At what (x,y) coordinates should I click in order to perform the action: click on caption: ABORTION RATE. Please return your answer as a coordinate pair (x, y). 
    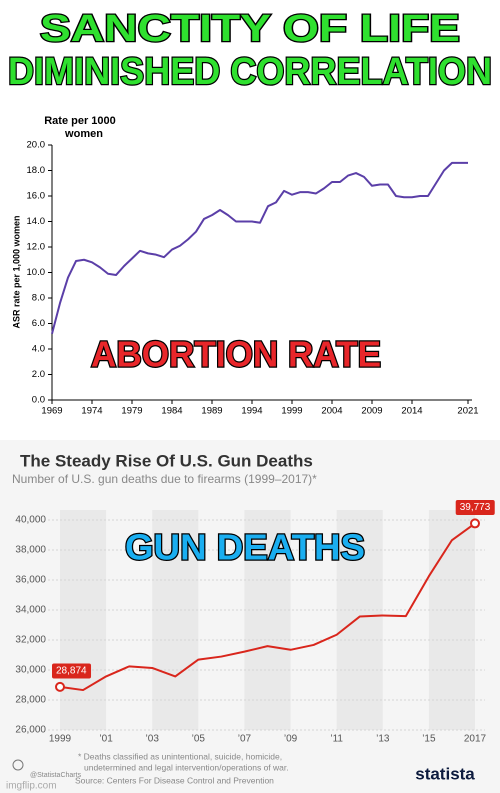
    Looking at the image, I should click on (236, 354).